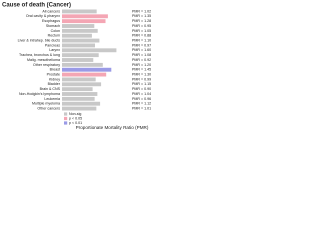  Describe the element at coordinates (46, 65) in the screenshot. I see `y-tick-label: Other respiratory` at that location.